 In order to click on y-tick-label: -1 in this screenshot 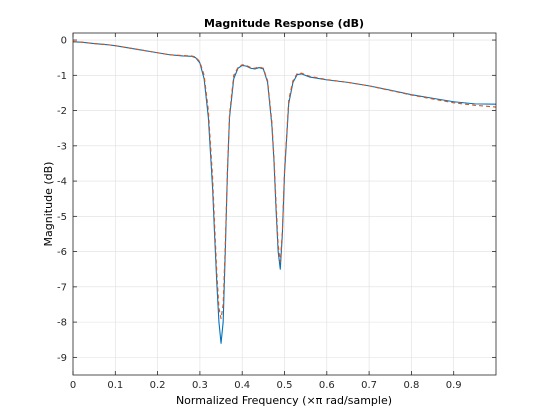, I will do `click(62, 76)`.